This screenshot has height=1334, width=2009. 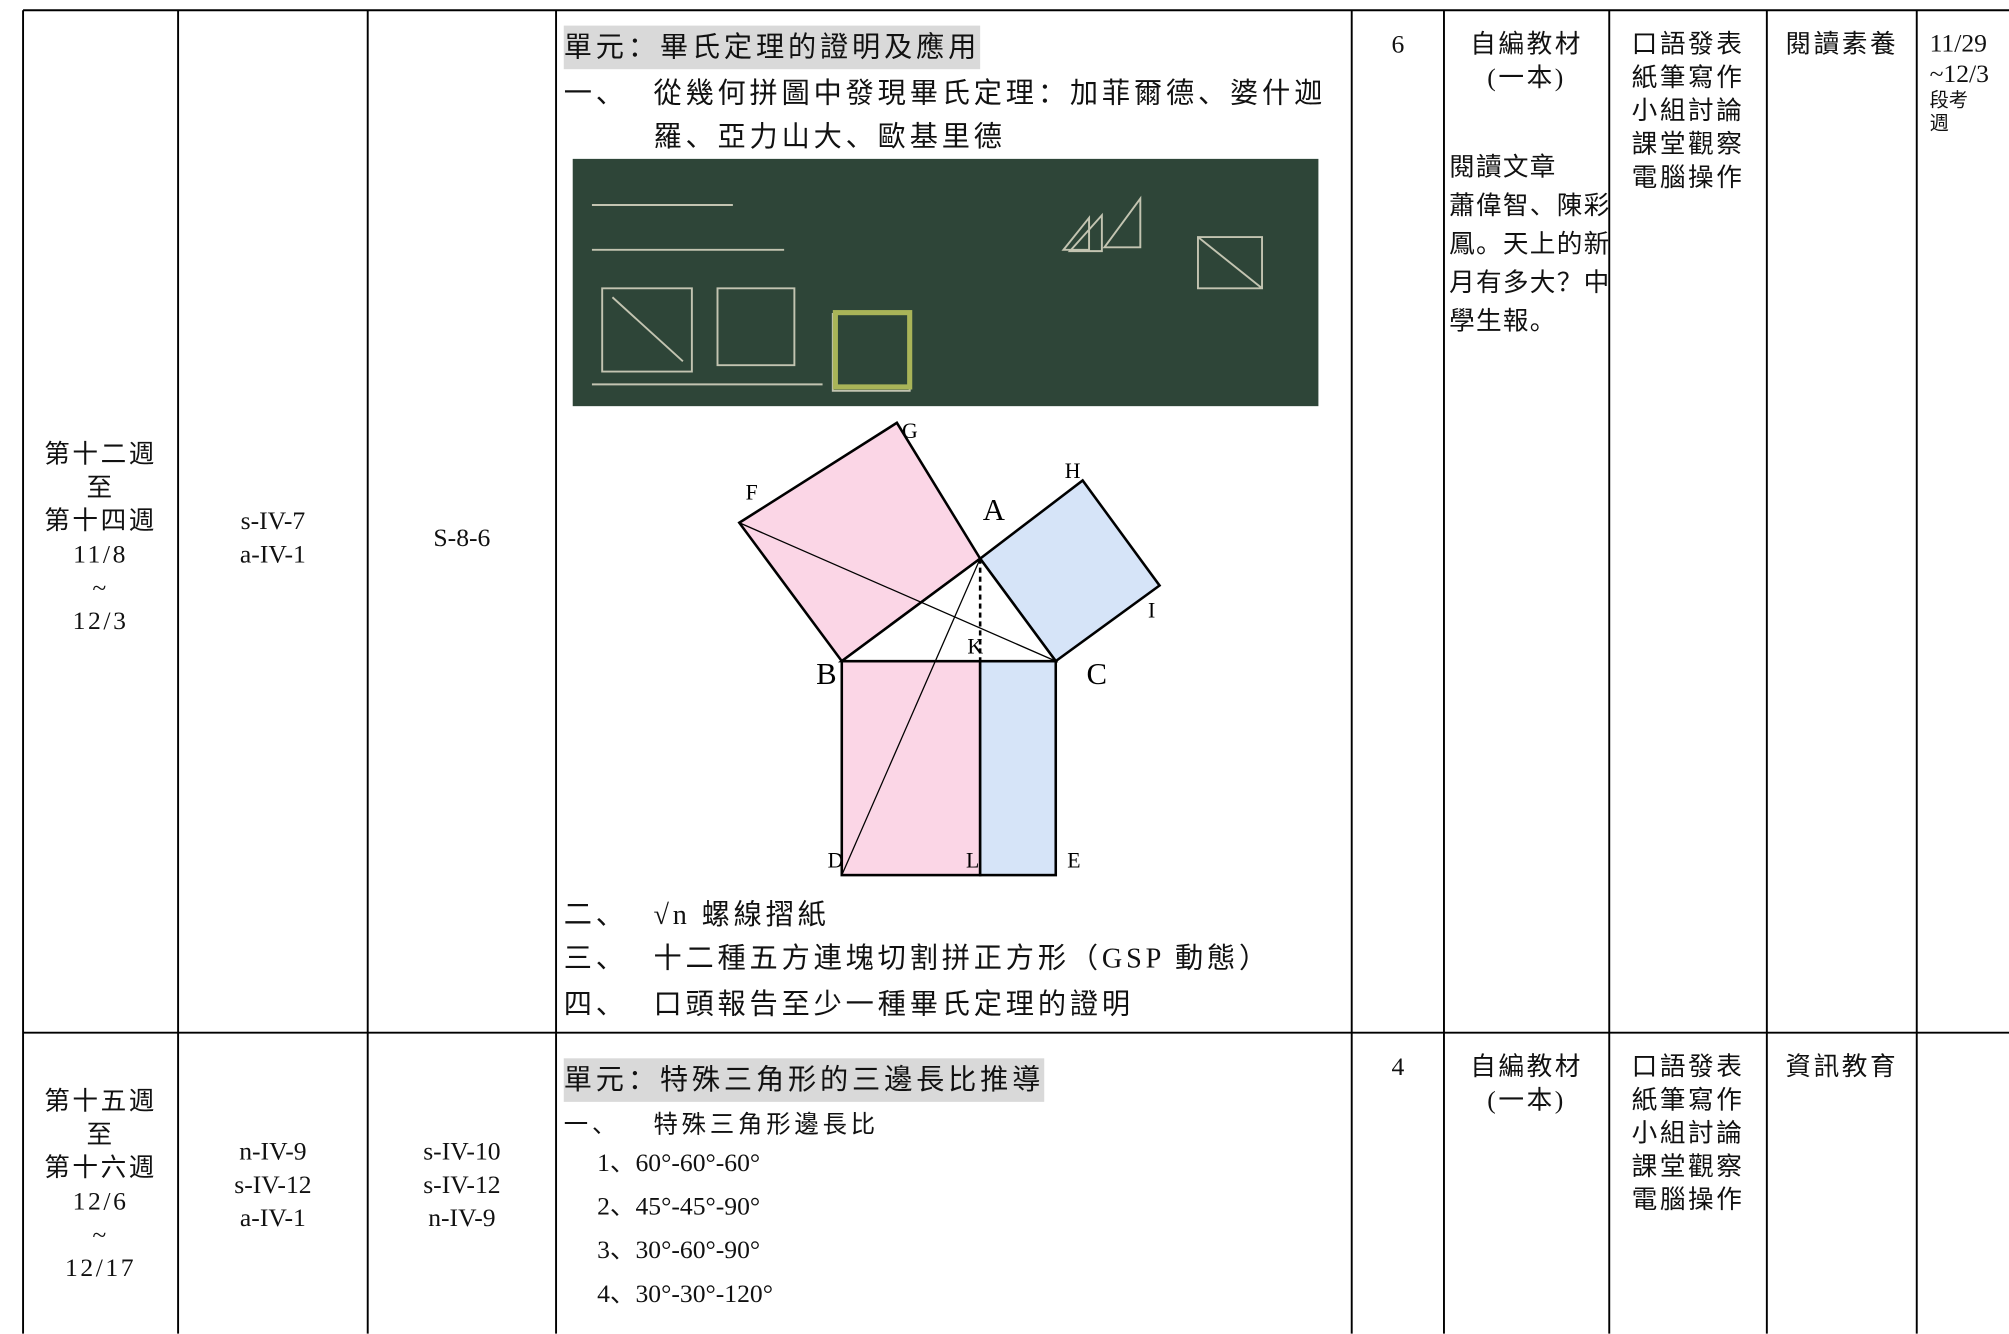 What do you see at coordinates (975, 646) in the screenshot?
I see `figure-label: K` at bounding box center [975, 646].